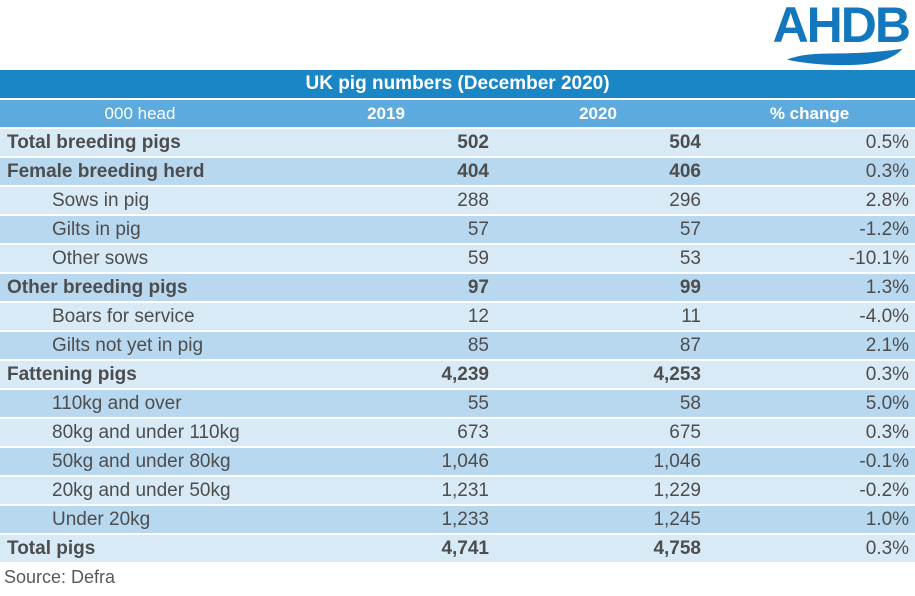  I want to click on value-2020: 53, so click(598, 259).